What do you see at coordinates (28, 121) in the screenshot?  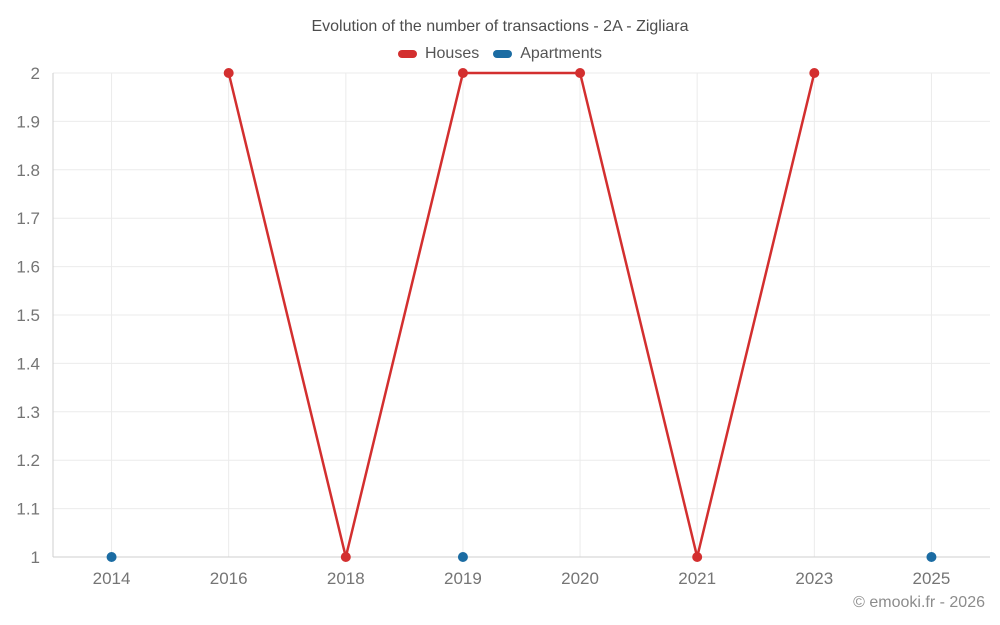 I see `y-axis-tick-label: 1.9` at bounding box center [28, 121].